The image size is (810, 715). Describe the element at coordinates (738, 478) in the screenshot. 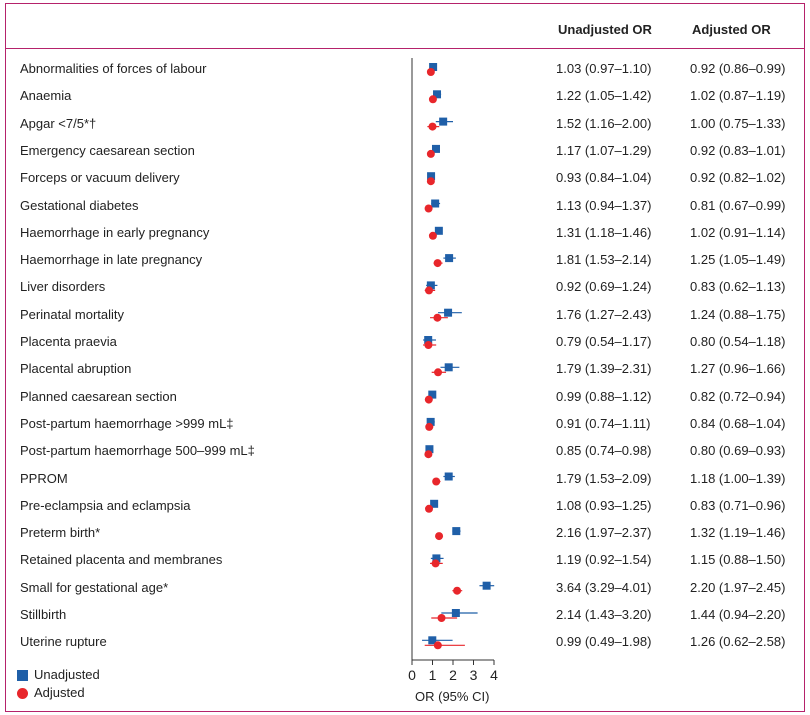

I see `adjusted-or-cell: 1.18 (1.00–1.39)` at that location.